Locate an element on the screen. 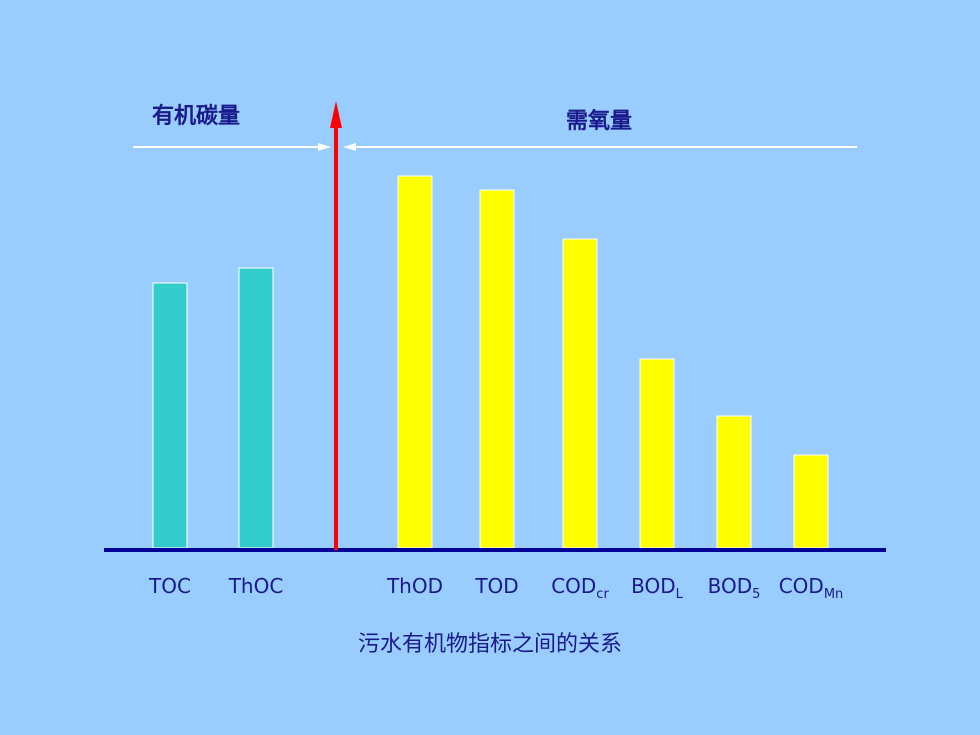 The height and width of the screenshot is (735, 980). bar-tod is located at coordinates (497, 369).